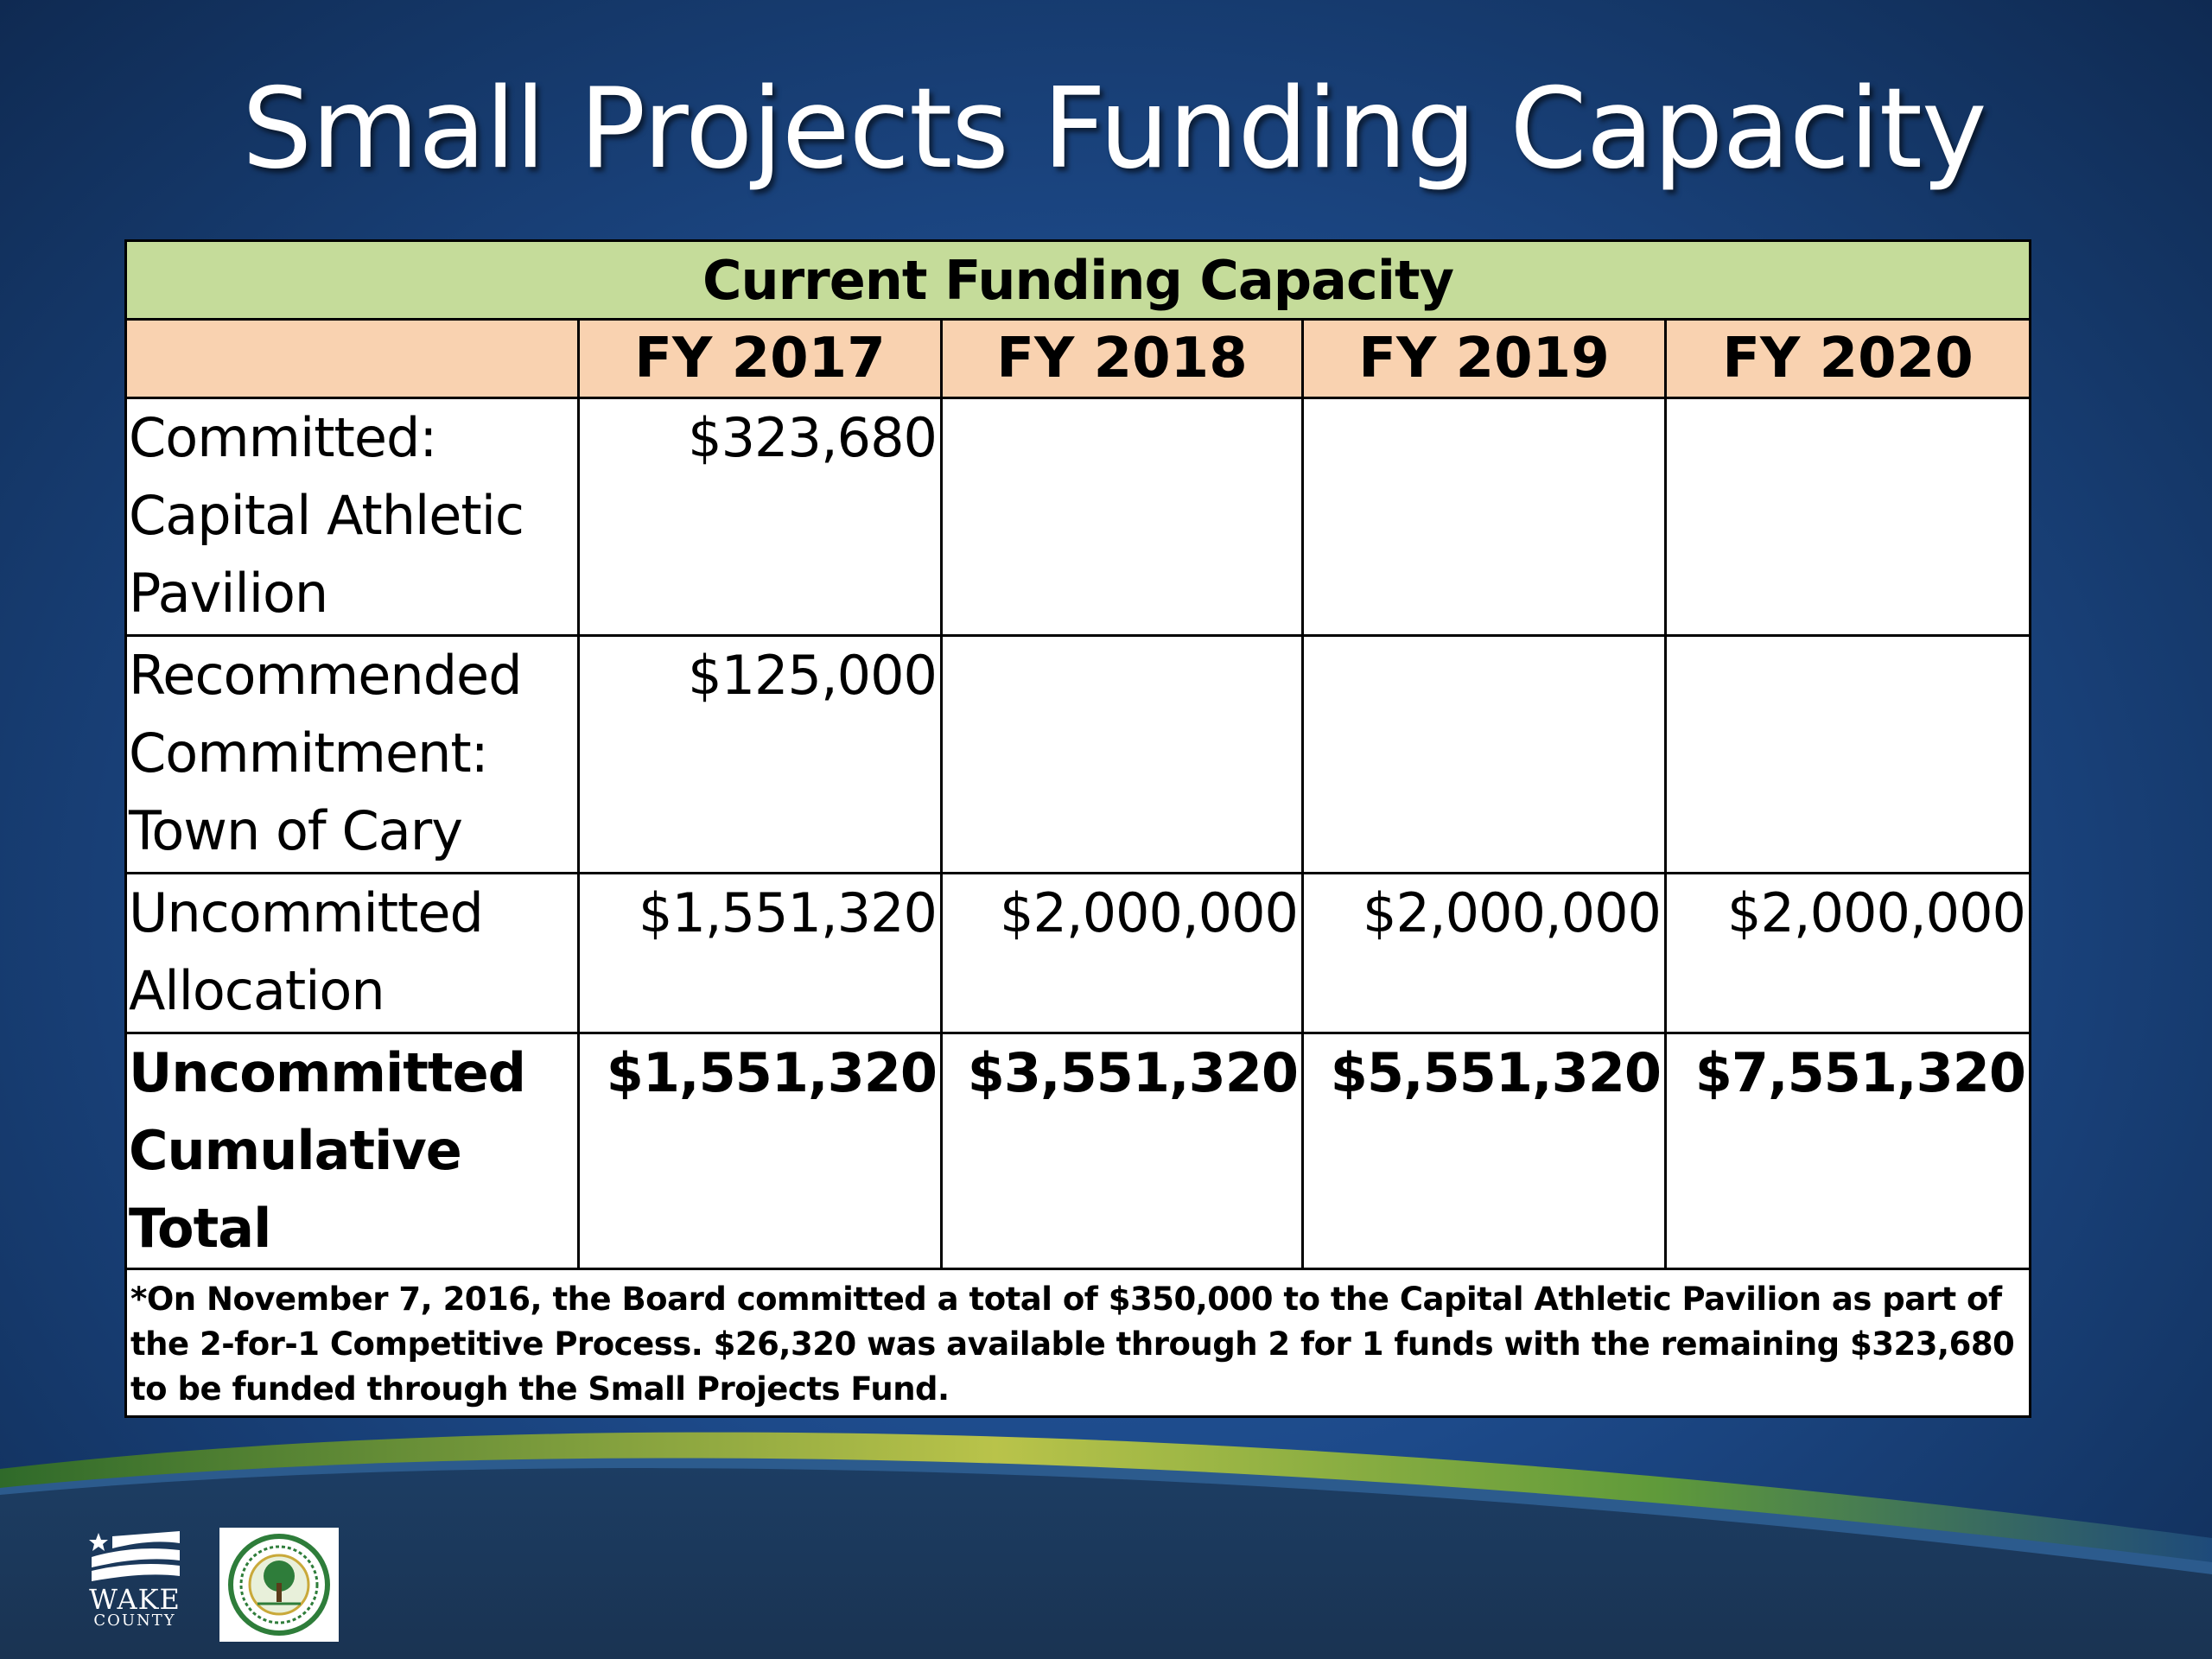 This screenshot has width=2212, height=1659. What do you see at coordinates (1122, 517) in the screenshot?
I see `cell-committed-fy2018` at bounding box center [1122, 517].